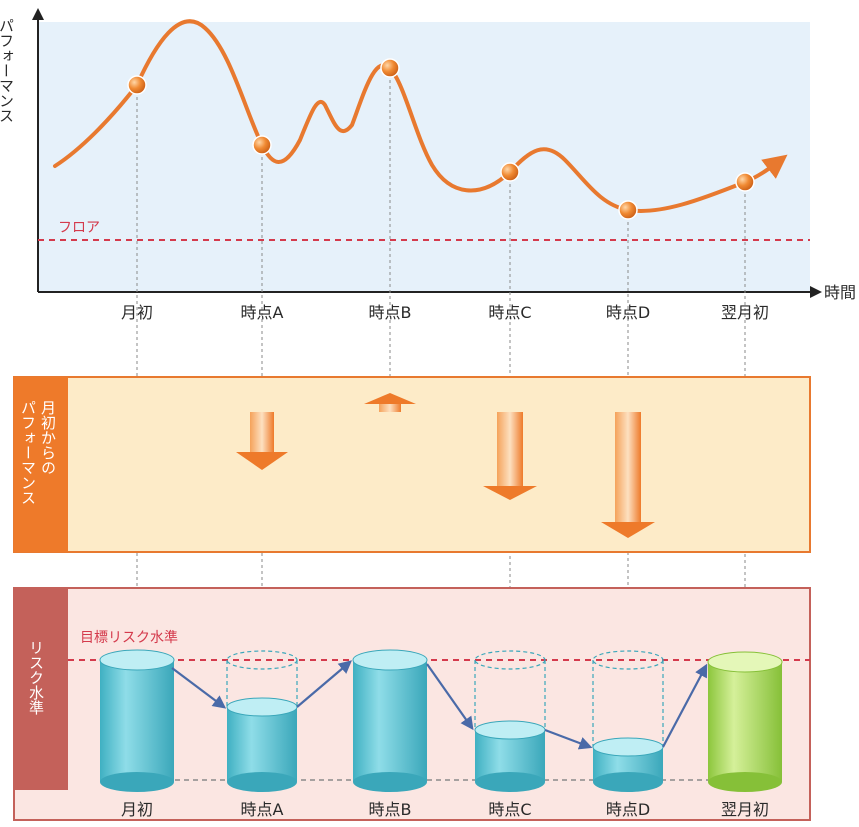  Describe the element at coordinates (137, 312) in the screenshot. I see `tick-label-start: 月初` at that location.